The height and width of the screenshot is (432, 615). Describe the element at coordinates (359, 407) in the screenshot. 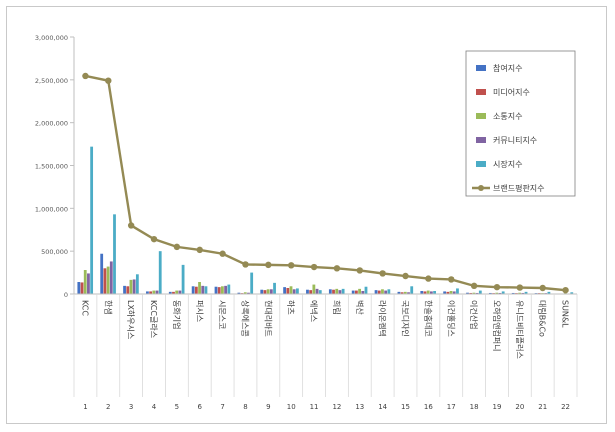

I see `x-rank-label: 13` at that location.